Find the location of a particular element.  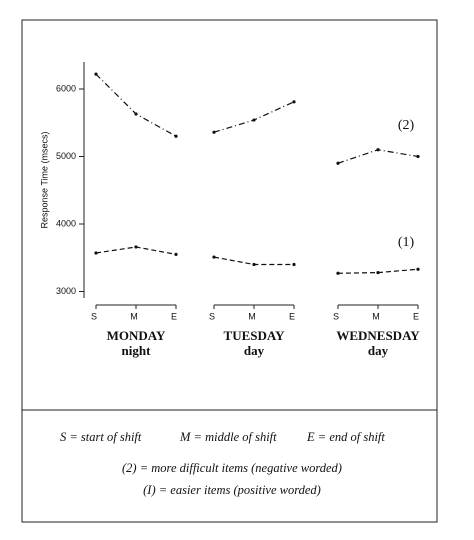

series-annotation: (2) is located at coordinates (406, 125).